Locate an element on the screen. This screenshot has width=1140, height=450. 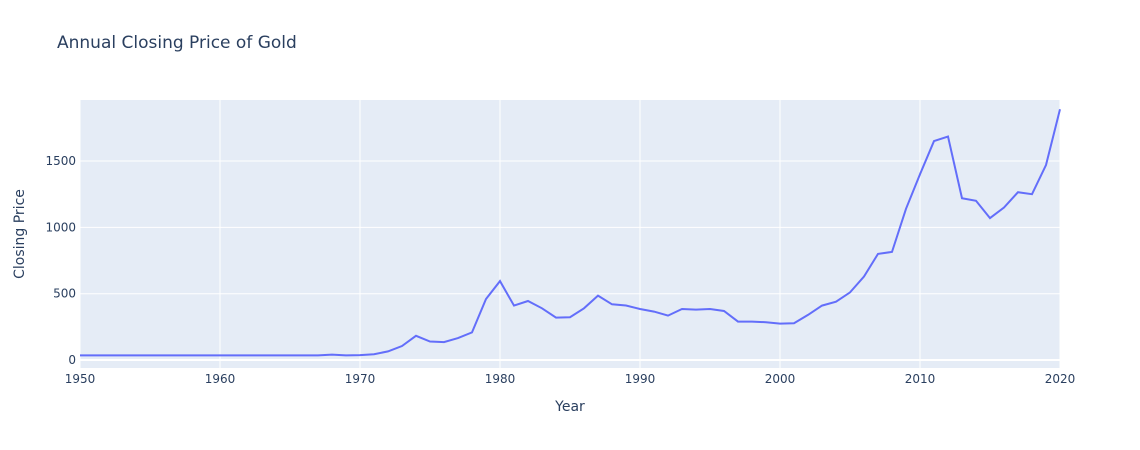
x-tick-label-2020: 2020 is located at coordinates (1060, 379).